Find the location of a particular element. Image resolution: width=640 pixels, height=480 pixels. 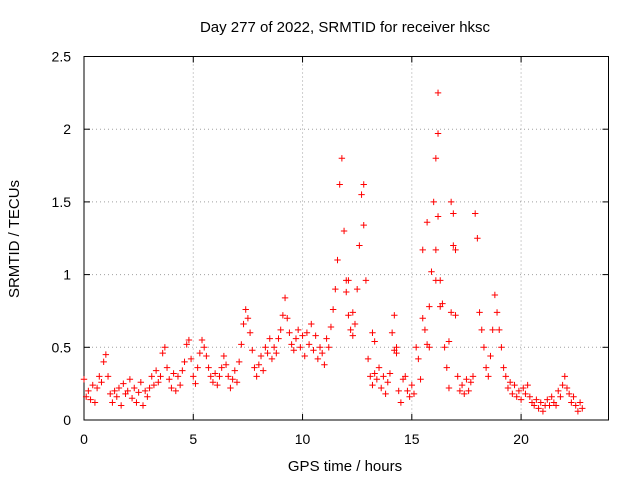

y-tick-label: 2 is located at coordinates (67, 129).